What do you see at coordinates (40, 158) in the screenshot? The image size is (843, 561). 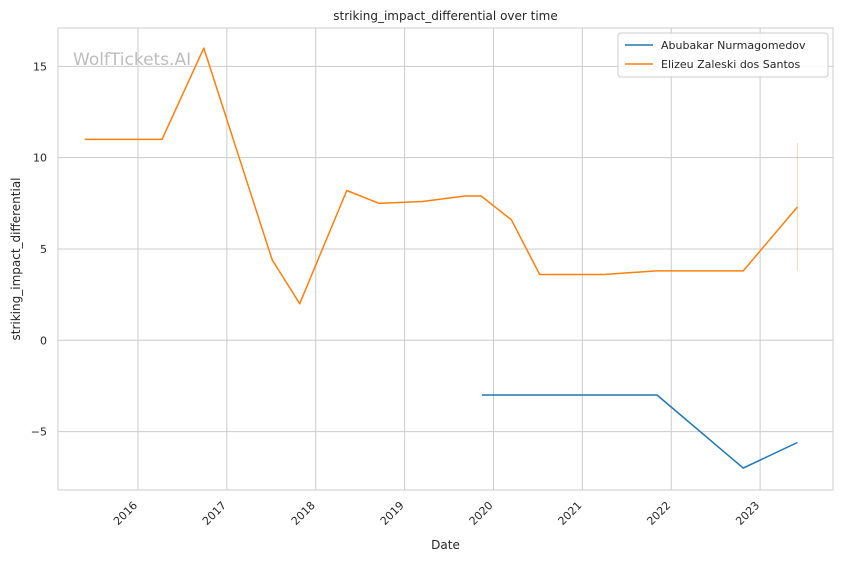 I see `y-tick-label-3: 10` at bounding box center [40, 158].